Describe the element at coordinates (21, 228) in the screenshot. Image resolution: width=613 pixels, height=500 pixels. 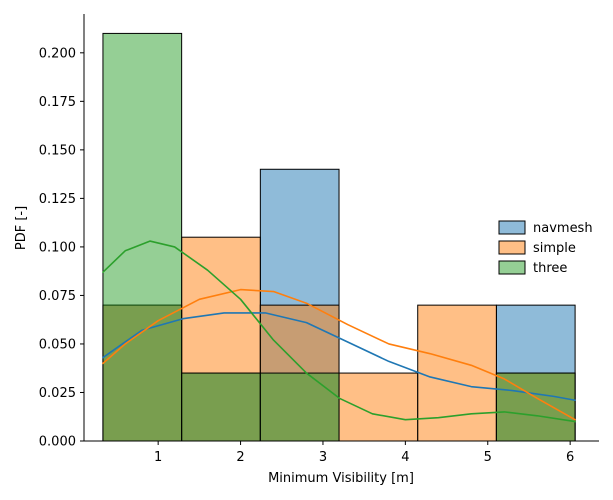
I see `y-axis-label: PDF [-]` at that location.